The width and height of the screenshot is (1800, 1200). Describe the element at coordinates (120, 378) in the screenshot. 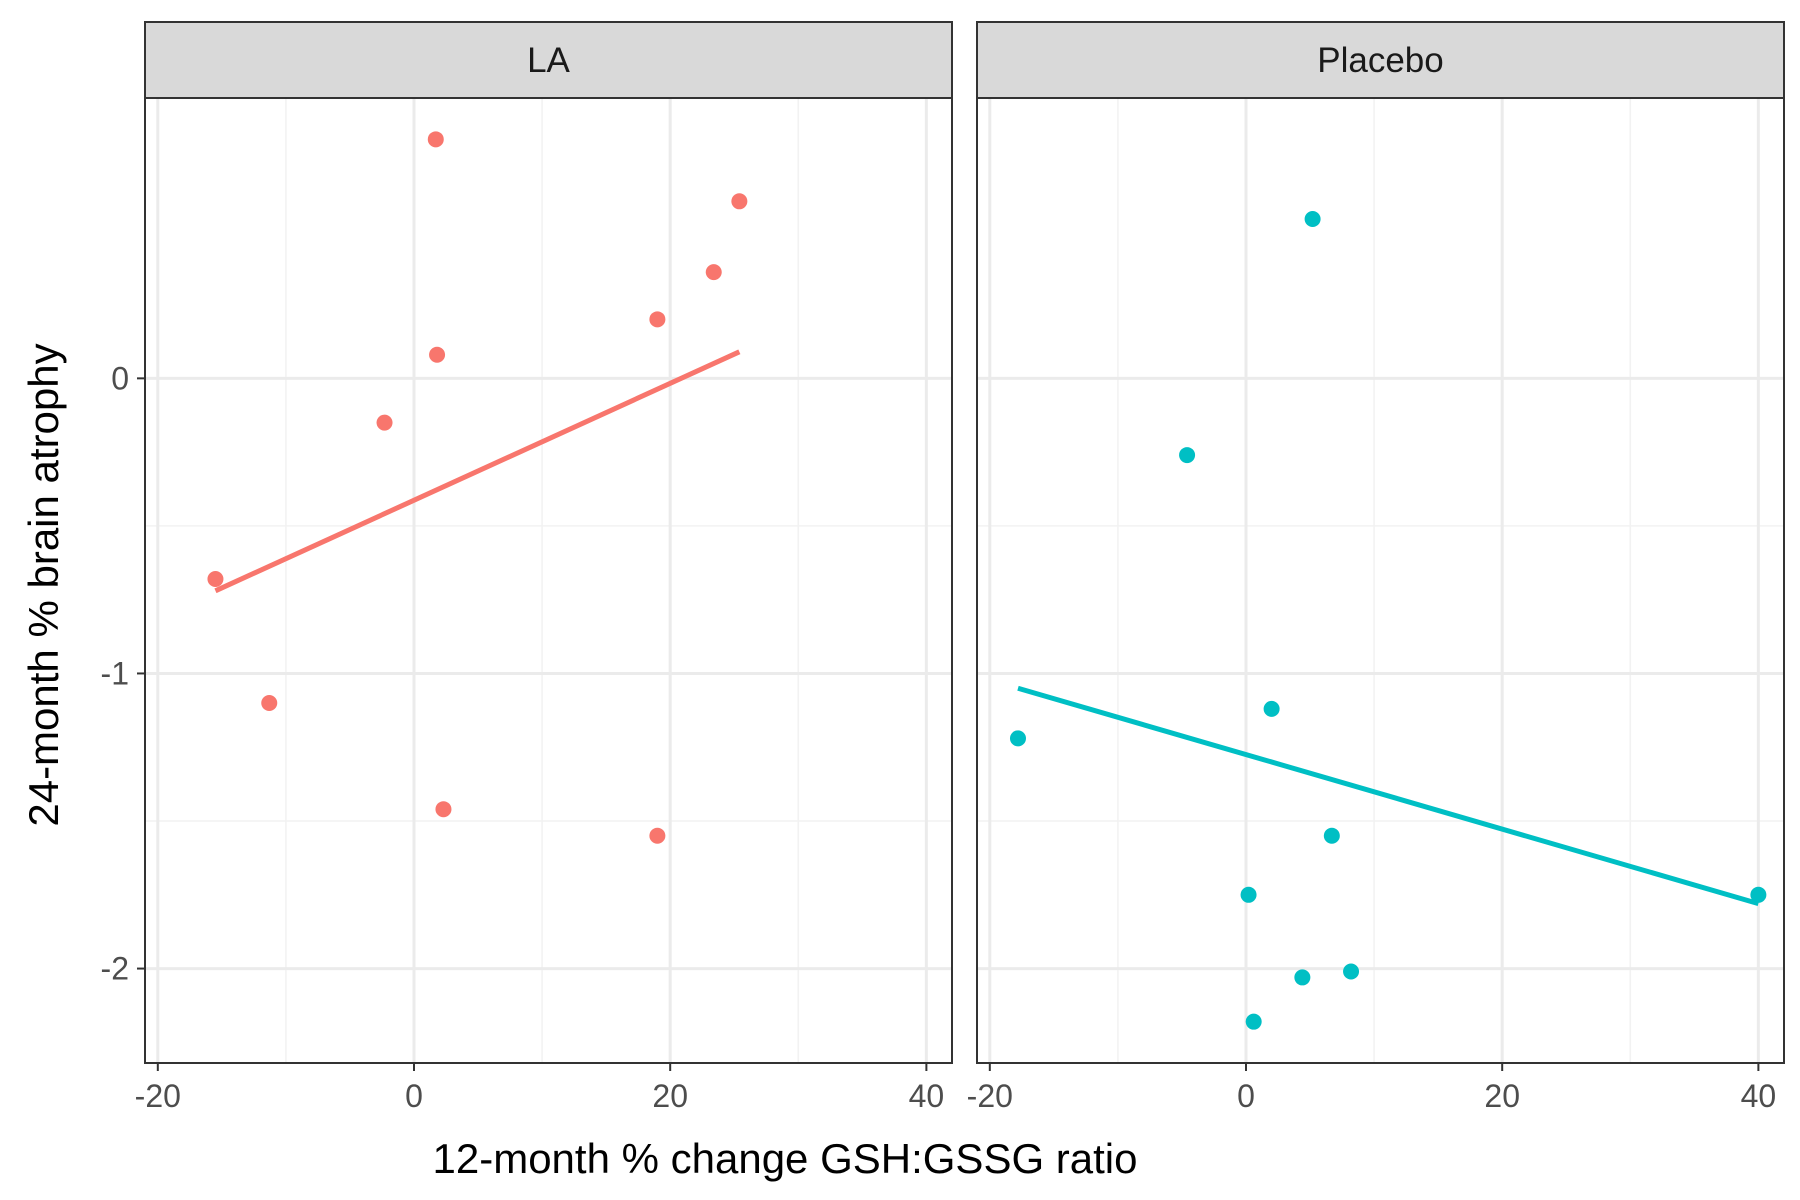

I see `y-tick-label: 0` at that location.